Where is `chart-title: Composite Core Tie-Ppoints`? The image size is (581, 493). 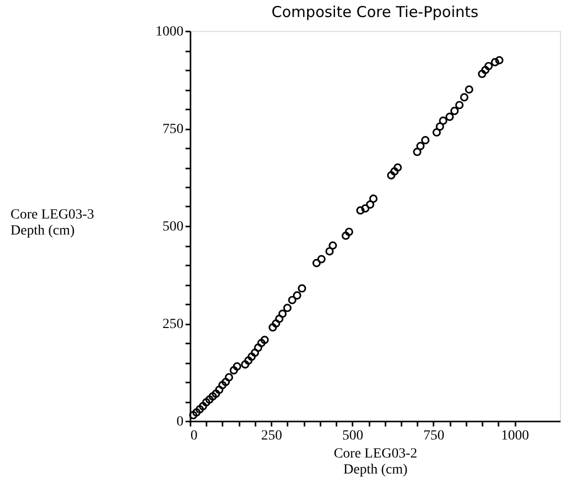
chart-title: Composite Core Tie-Ppoints is located at coordinates (375, 12).